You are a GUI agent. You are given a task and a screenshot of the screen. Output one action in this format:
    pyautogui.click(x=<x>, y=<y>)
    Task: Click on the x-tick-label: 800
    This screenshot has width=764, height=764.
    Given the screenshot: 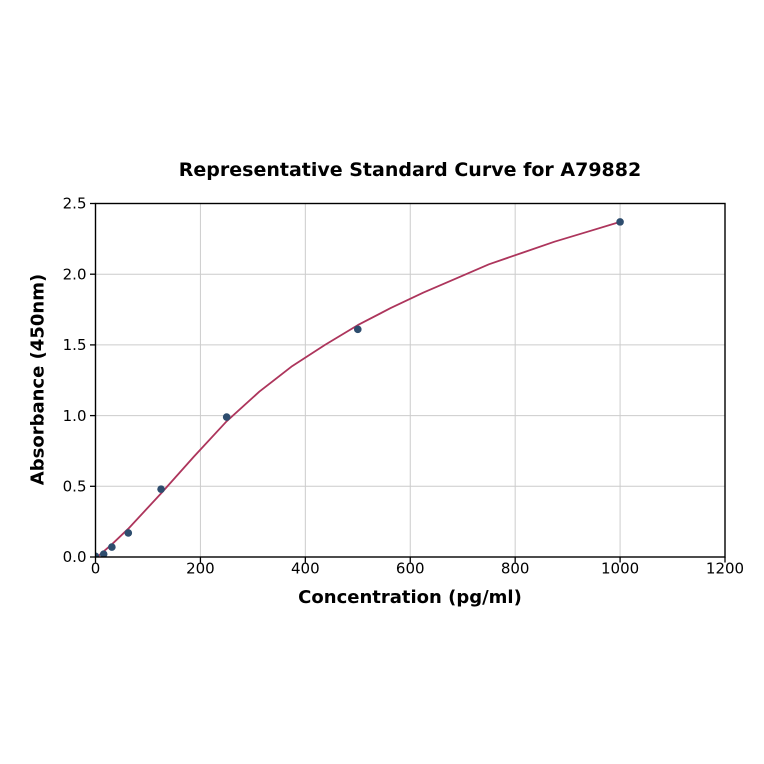 What is the action you would take?
    pyautogui.click(x=515, y=569)
    